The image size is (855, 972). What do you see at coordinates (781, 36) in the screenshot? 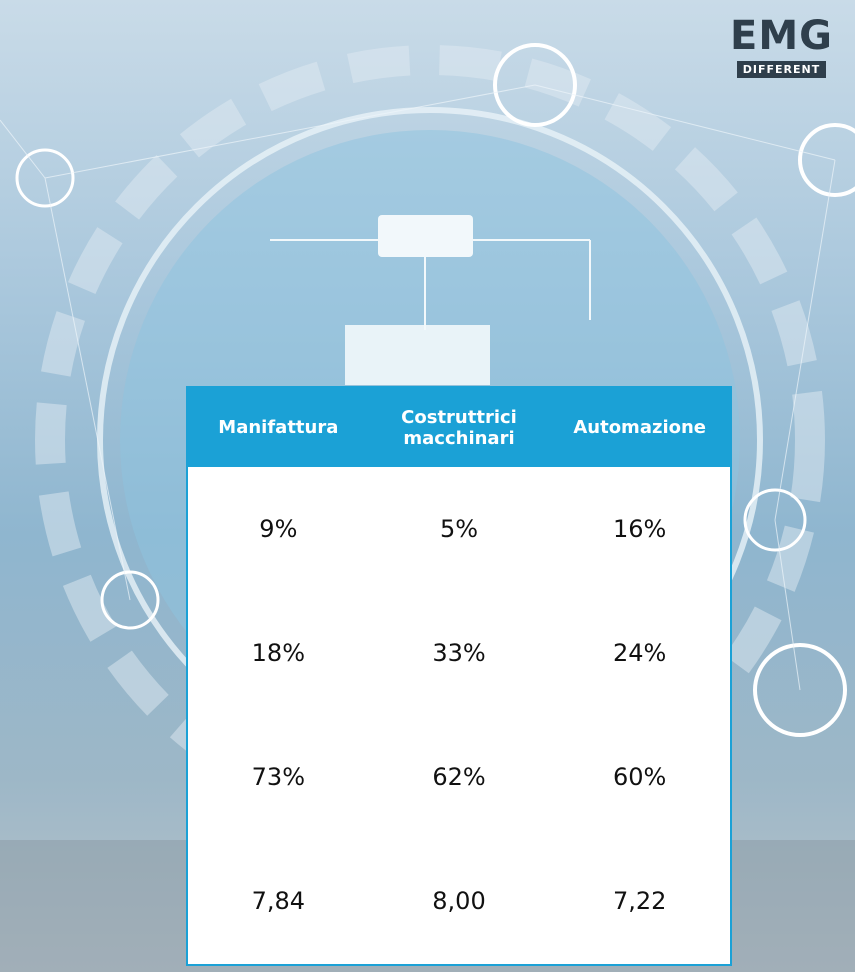
I see `logo-title: EMG` at bounding box center [781, 36].